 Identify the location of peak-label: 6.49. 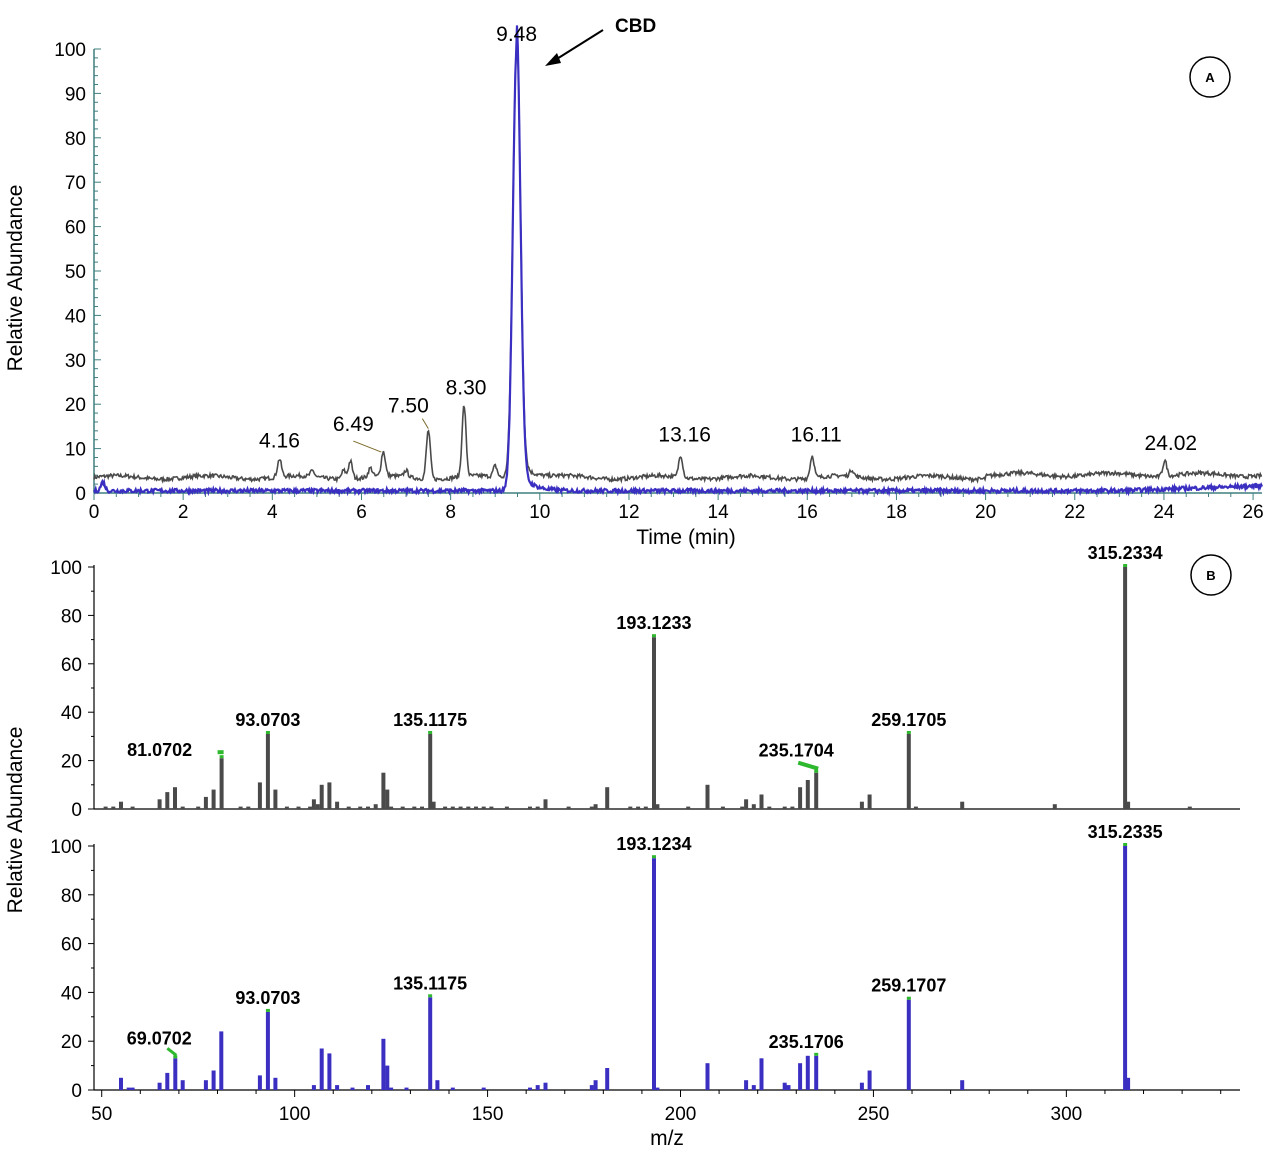
(353, 424).